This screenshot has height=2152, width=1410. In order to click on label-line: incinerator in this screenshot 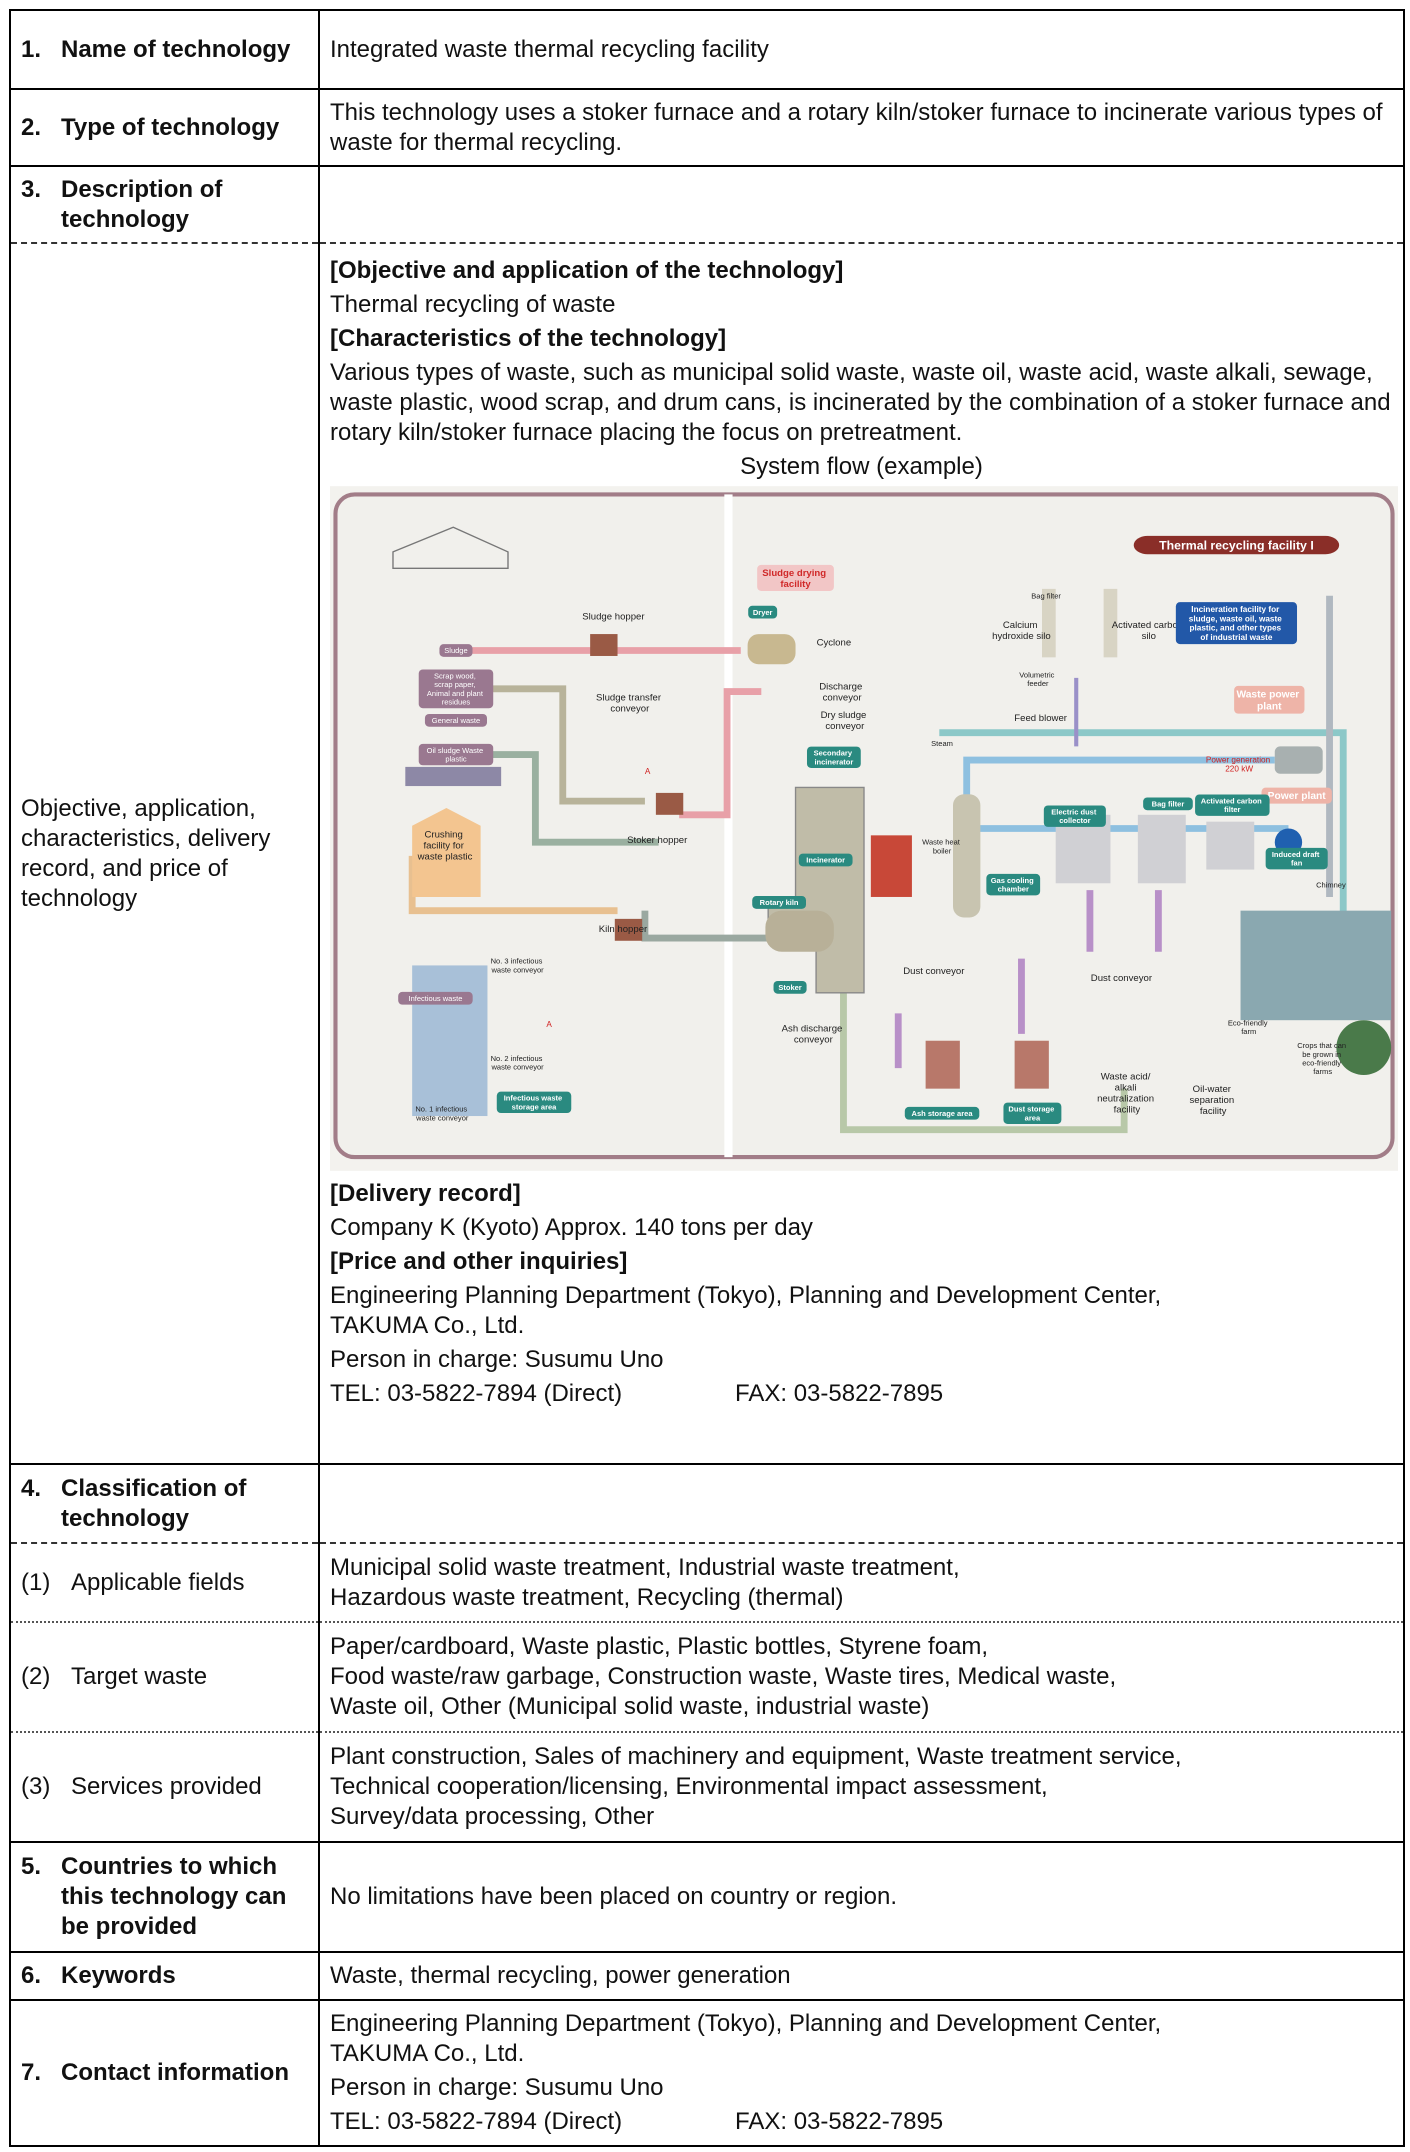, I will do `click(833, 761)`.